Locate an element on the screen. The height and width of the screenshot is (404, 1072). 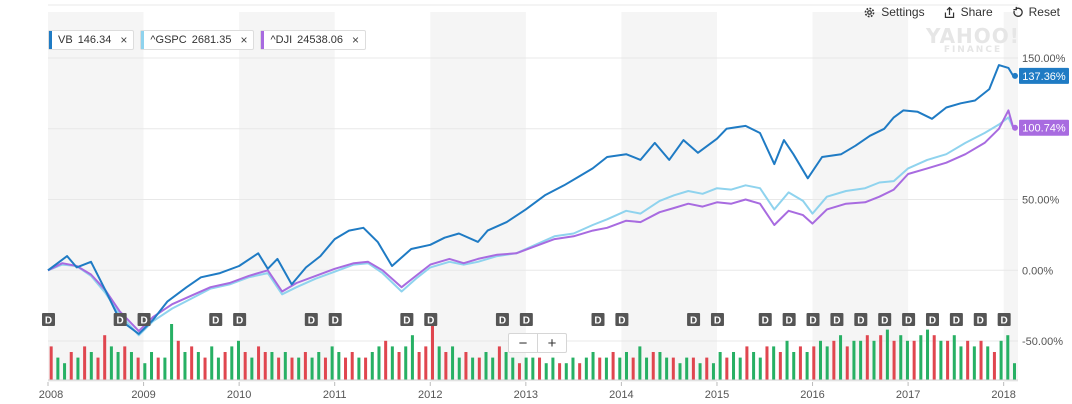
share-button: Share is located at coordinates (968, 12).